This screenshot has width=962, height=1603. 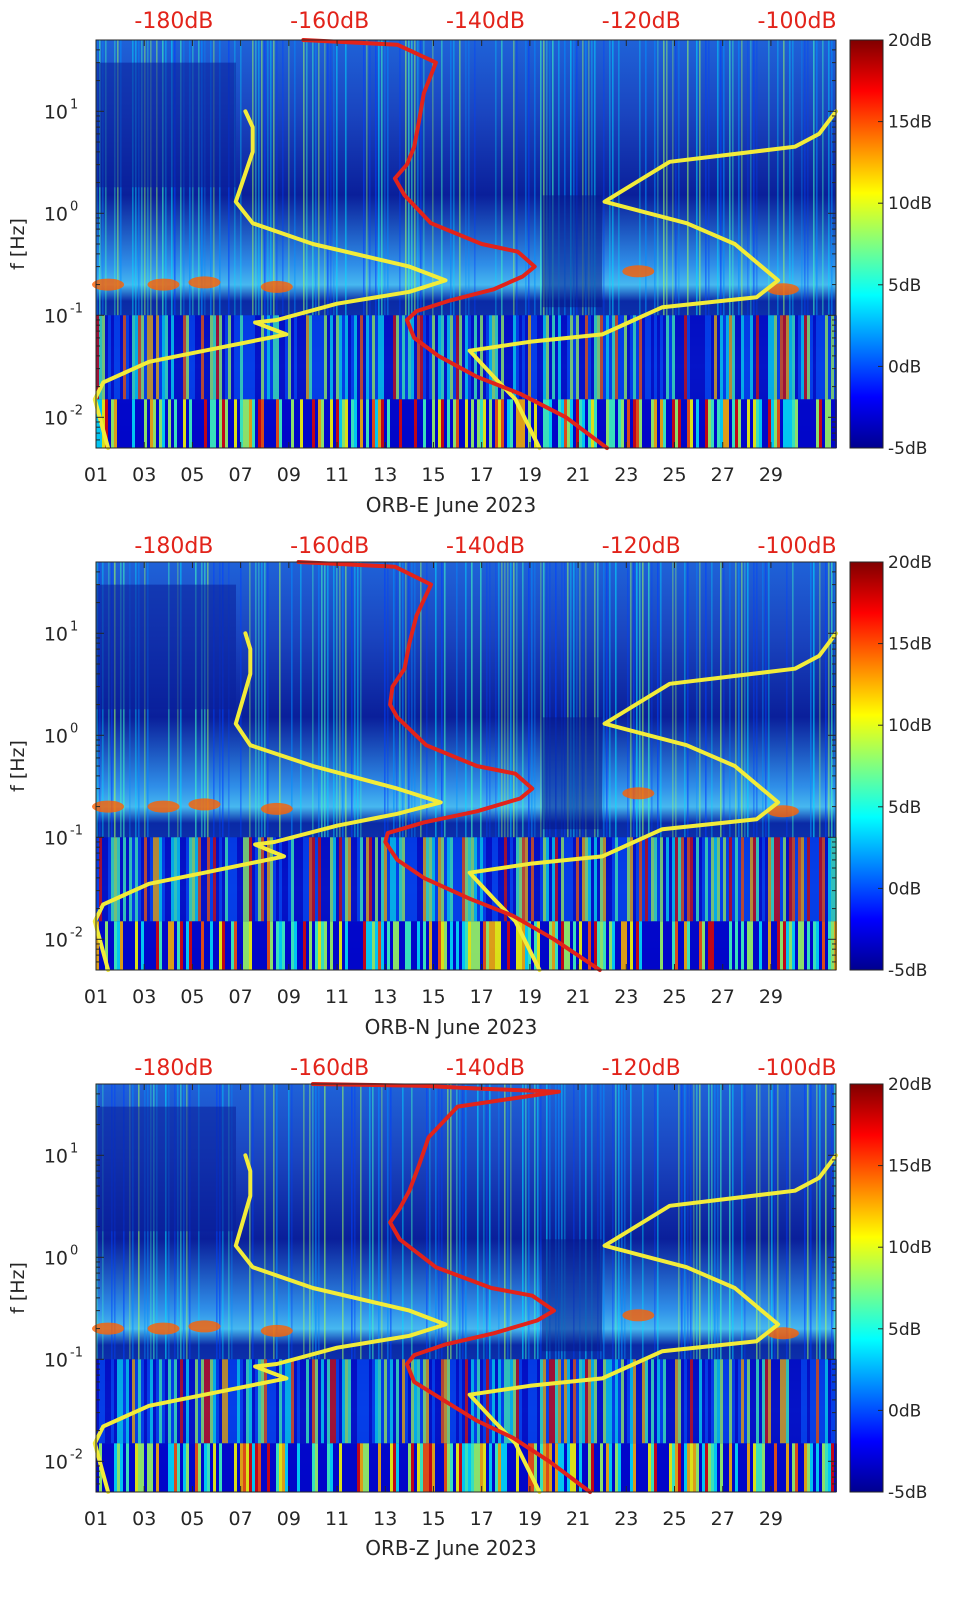 I want to click on x-tick-label: 07, so click(x=241, y=997).